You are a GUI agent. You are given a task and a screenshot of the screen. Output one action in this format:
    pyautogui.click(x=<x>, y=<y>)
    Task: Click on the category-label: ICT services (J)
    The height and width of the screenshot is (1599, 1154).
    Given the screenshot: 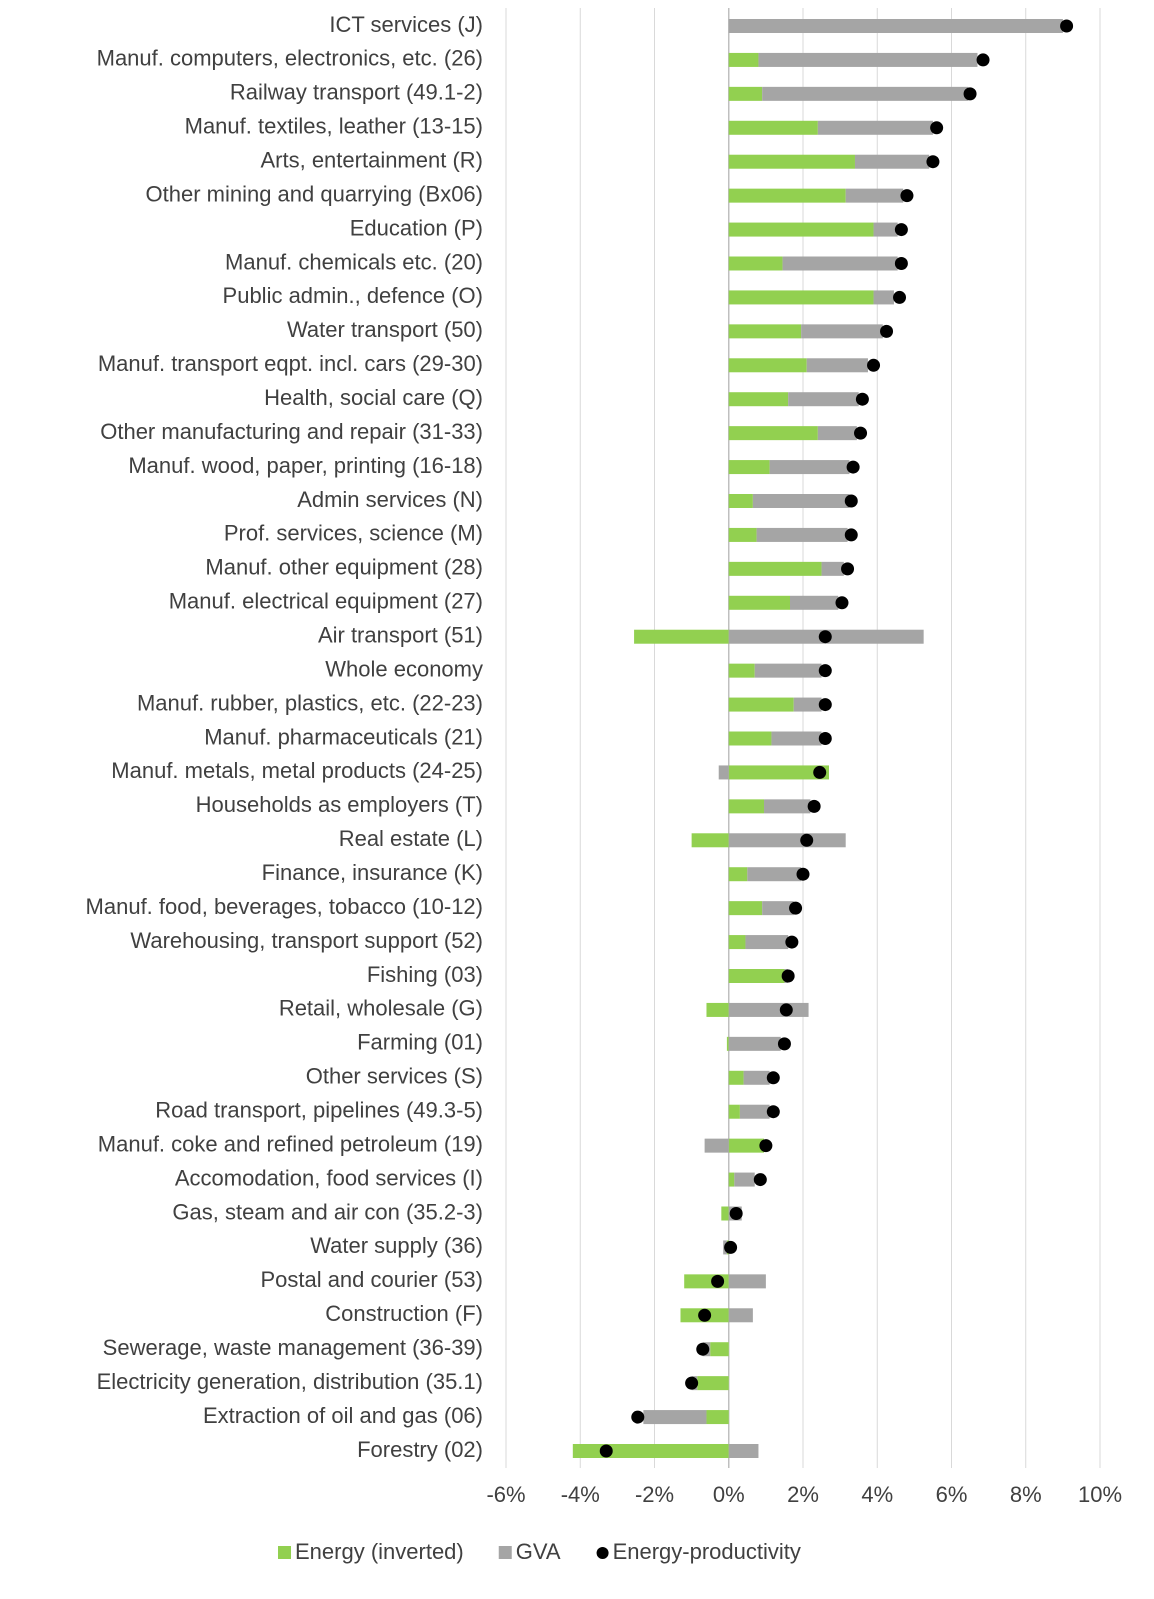 What is the action you would take?
    pyautogui.click(x=406, y=24)
    